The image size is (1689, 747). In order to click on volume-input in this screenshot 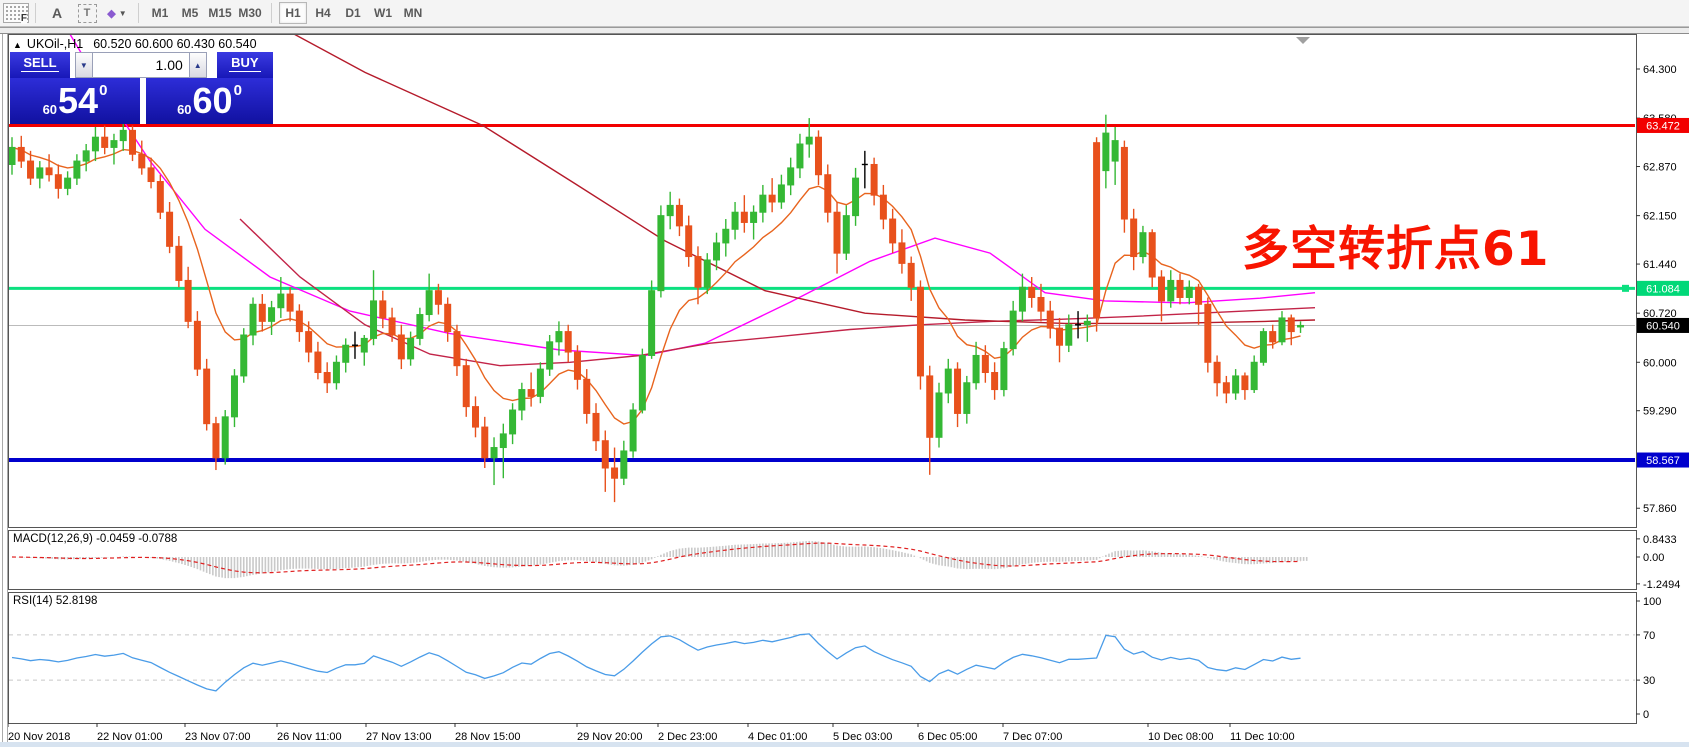, I will do `click(140, 65)`.